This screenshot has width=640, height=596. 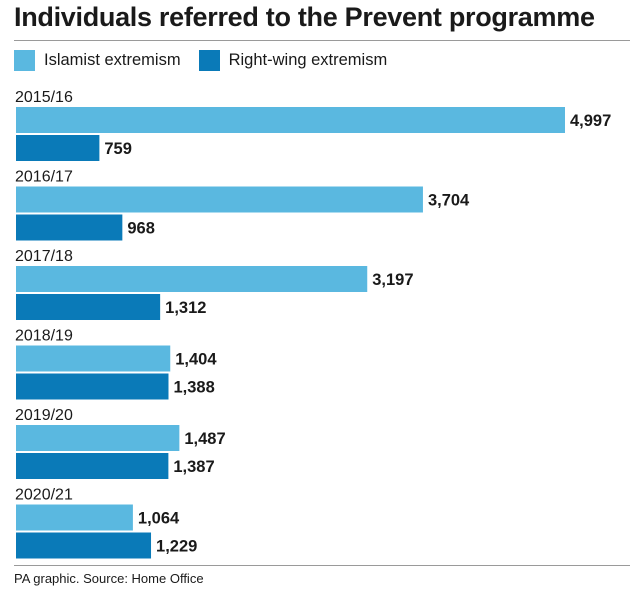 I want to click on value-label-right-wing-extremism-2016-17: 968, so click(x=141, y=229).